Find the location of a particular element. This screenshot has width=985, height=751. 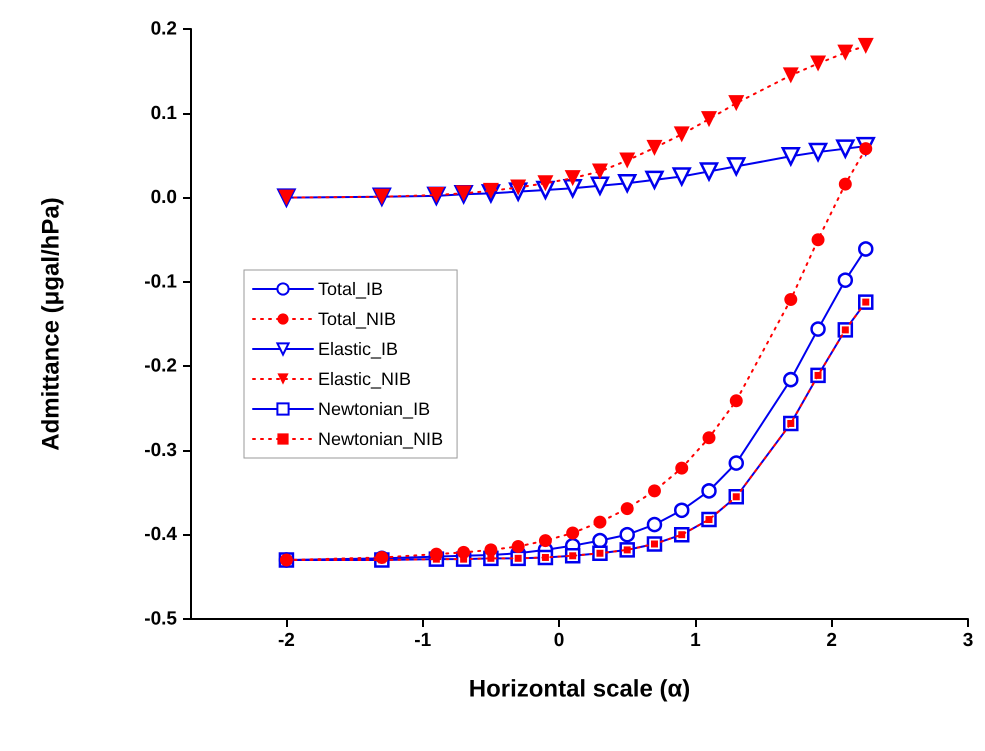

legend-label: Elastic_IB is located at coordinates (358, 349).